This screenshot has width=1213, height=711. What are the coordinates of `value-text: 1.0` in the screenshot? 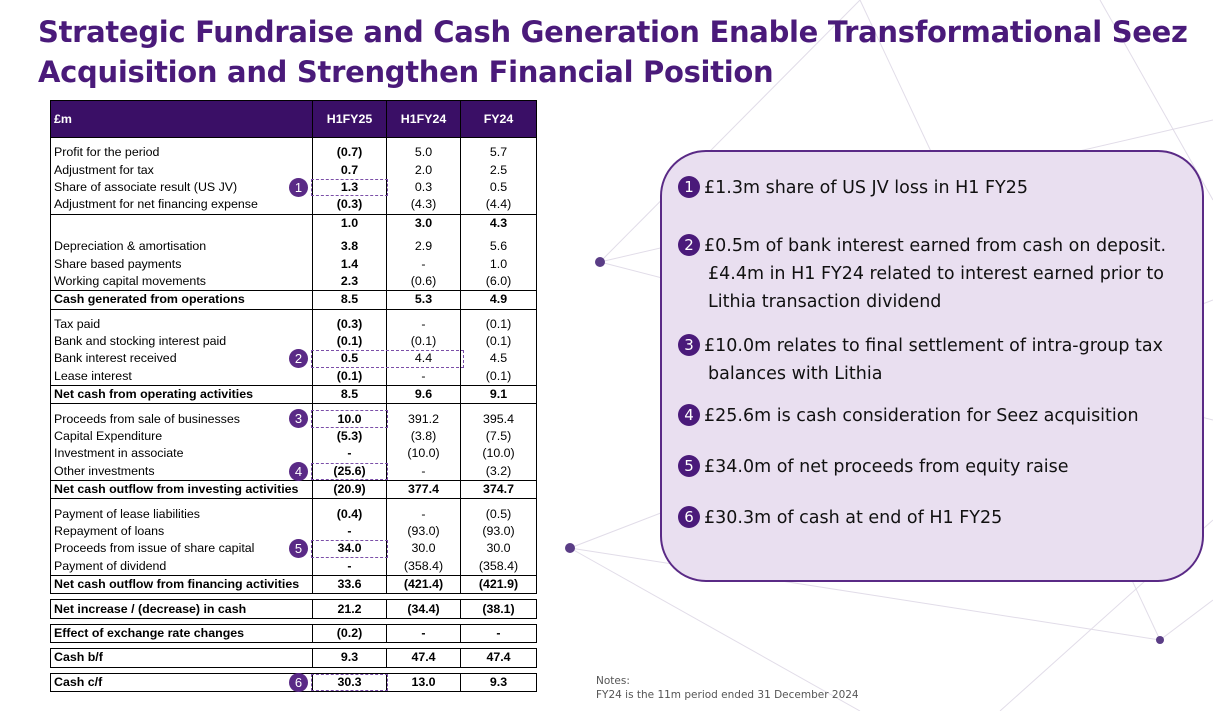 It's located at (498, 263).